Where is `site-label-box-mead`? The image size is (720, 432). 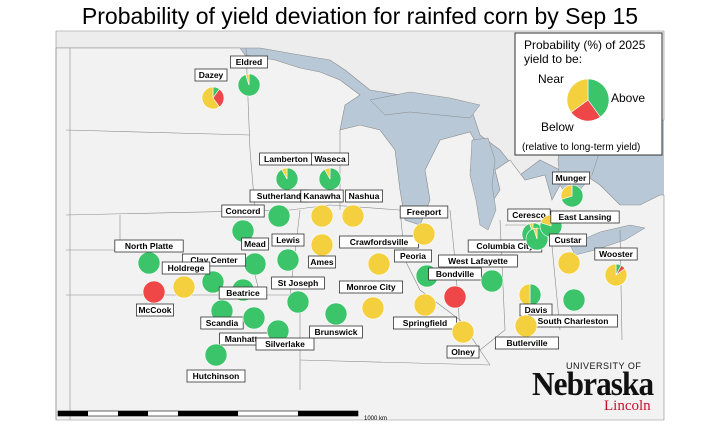
site-label-box-mead is located at coordinates (255, 244).